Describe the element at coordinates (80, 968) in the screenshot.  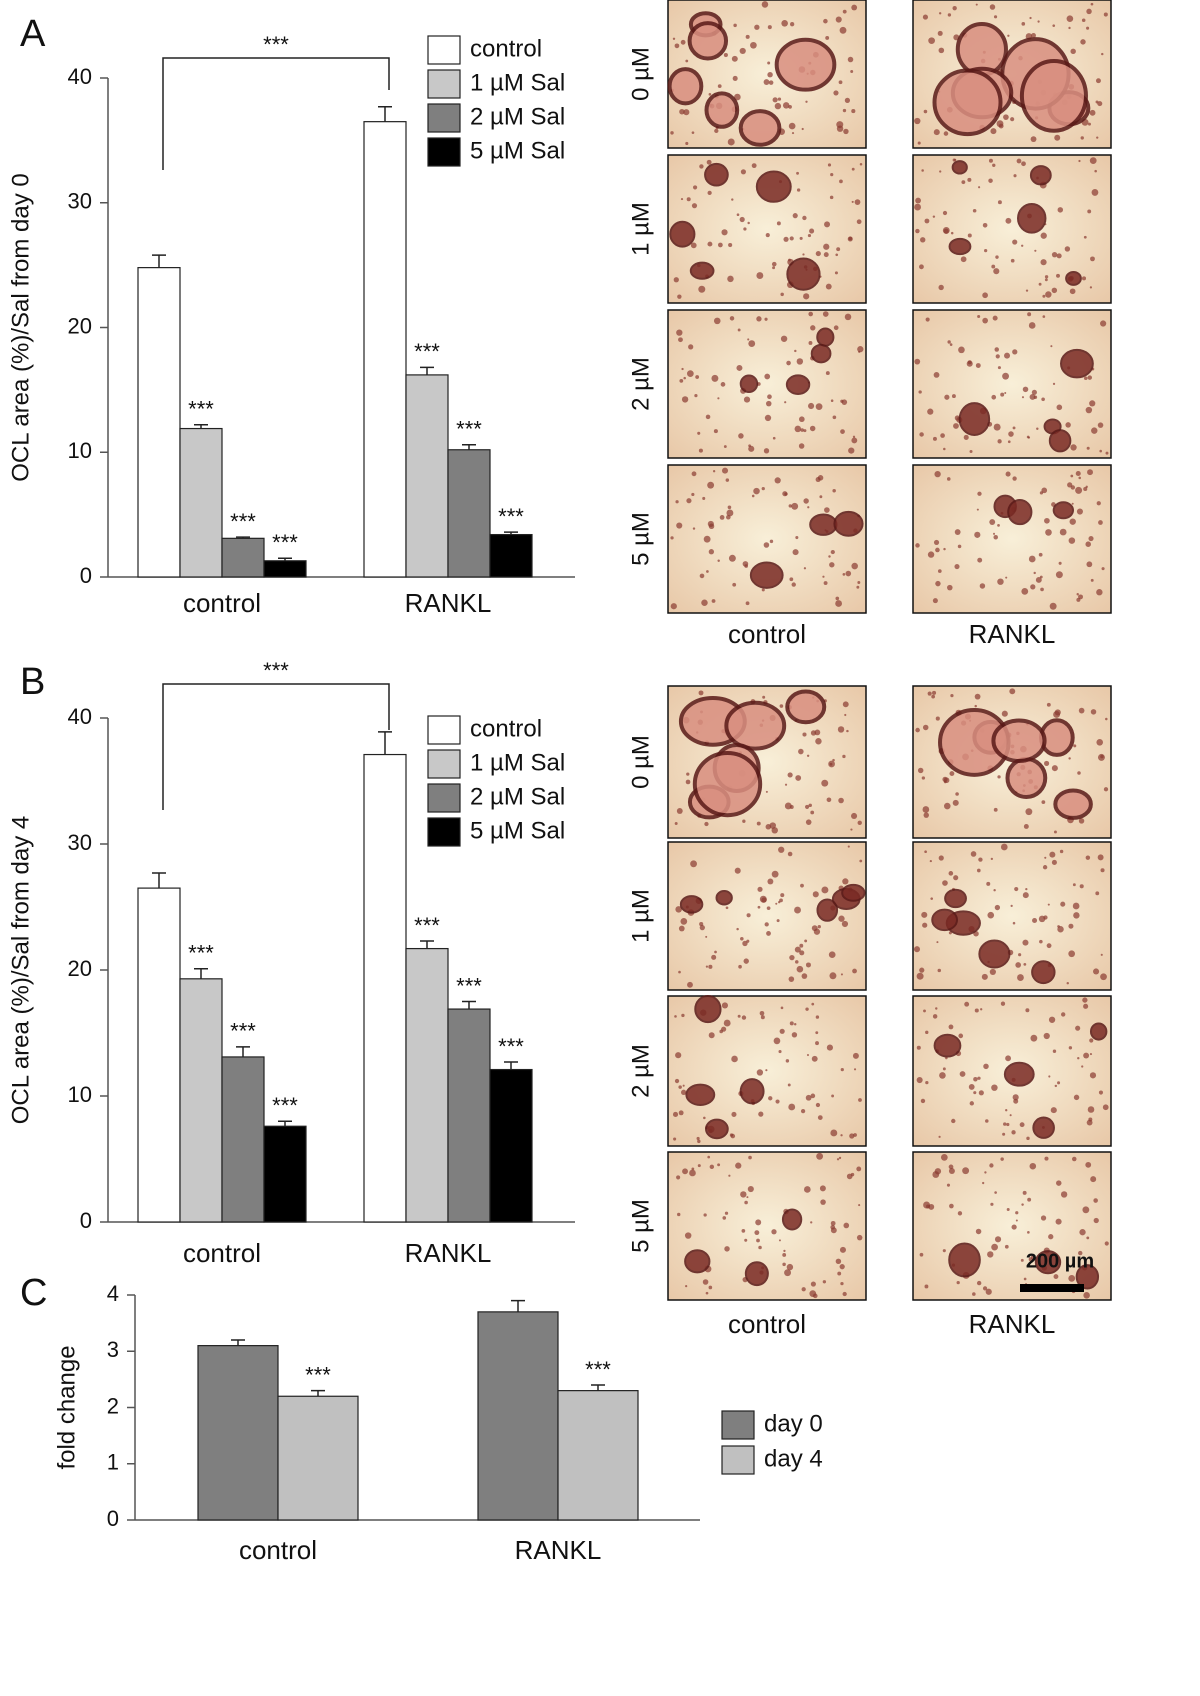
I see `y-tick-label: 20` at that location.